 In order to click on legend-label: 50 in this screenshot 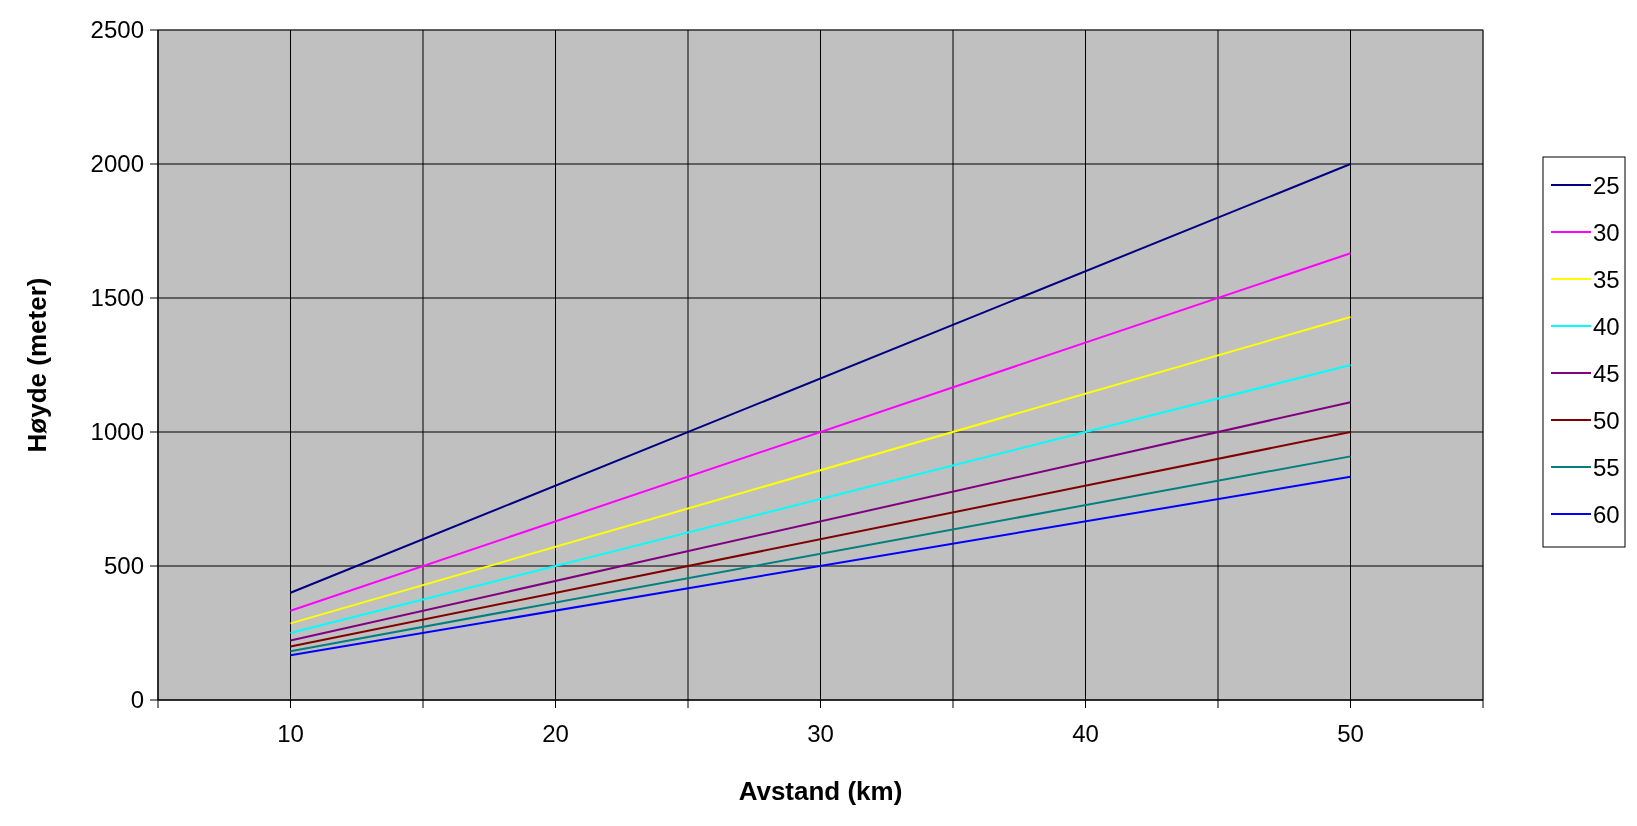, I will do `click(1606, 420)`.